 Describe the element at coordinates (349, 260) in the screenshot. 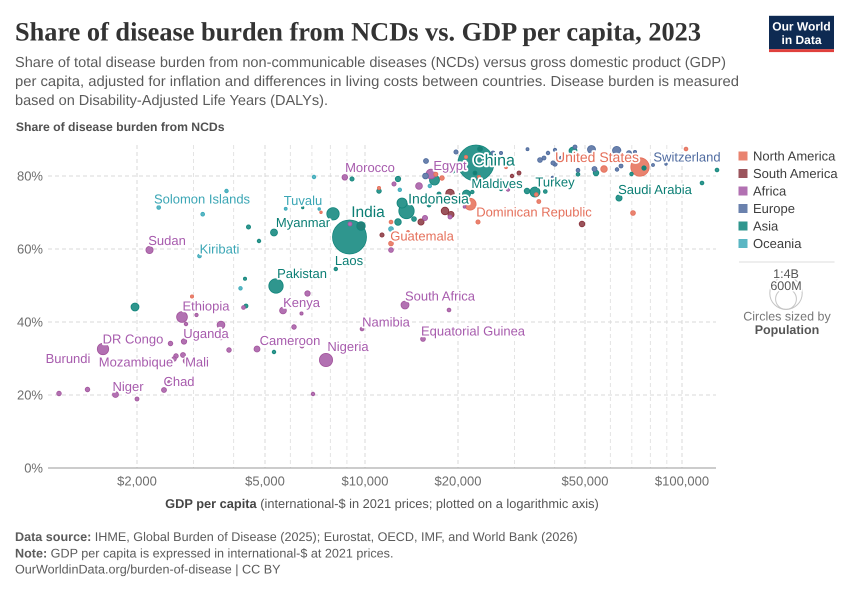

I see `svg-text: Laos` at that location.